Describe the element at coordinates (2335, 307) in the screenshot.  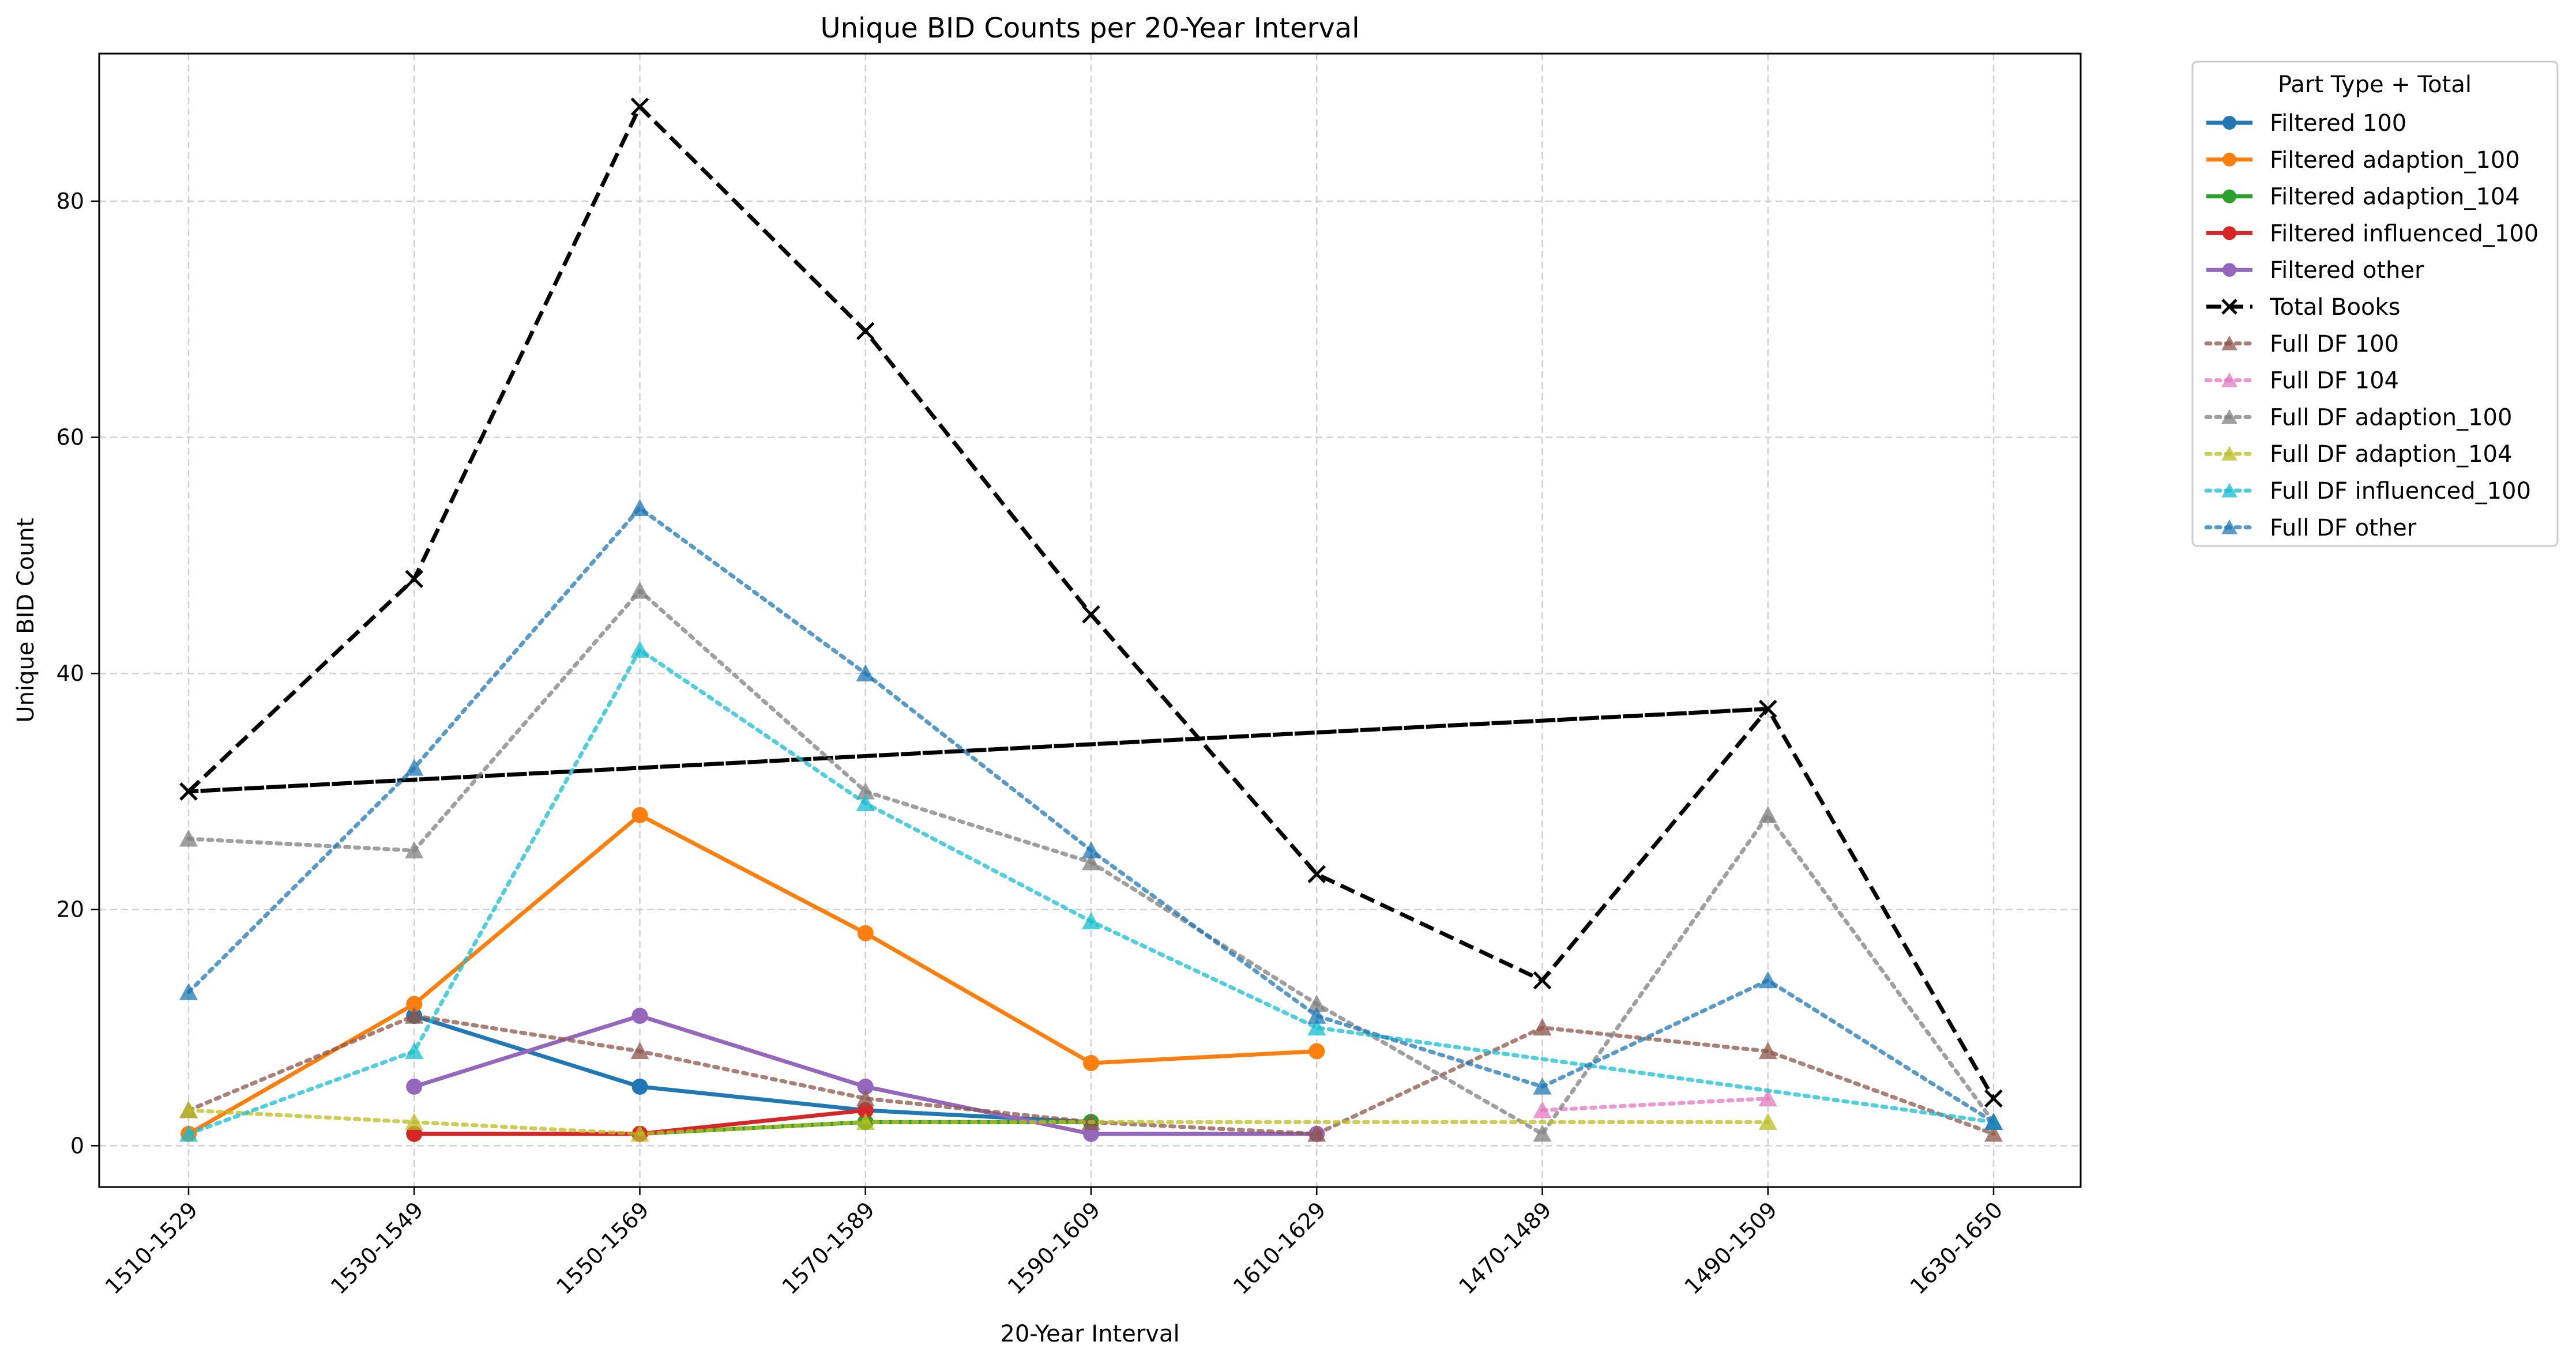
I see `legend-label-total-books: Total Books` at that location.